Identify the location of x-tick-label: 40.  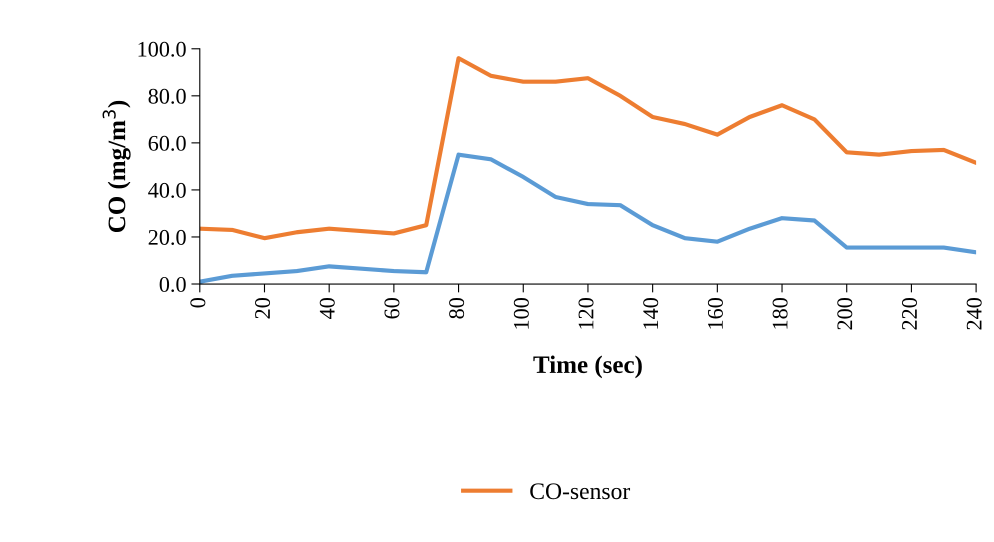
(327, 308).